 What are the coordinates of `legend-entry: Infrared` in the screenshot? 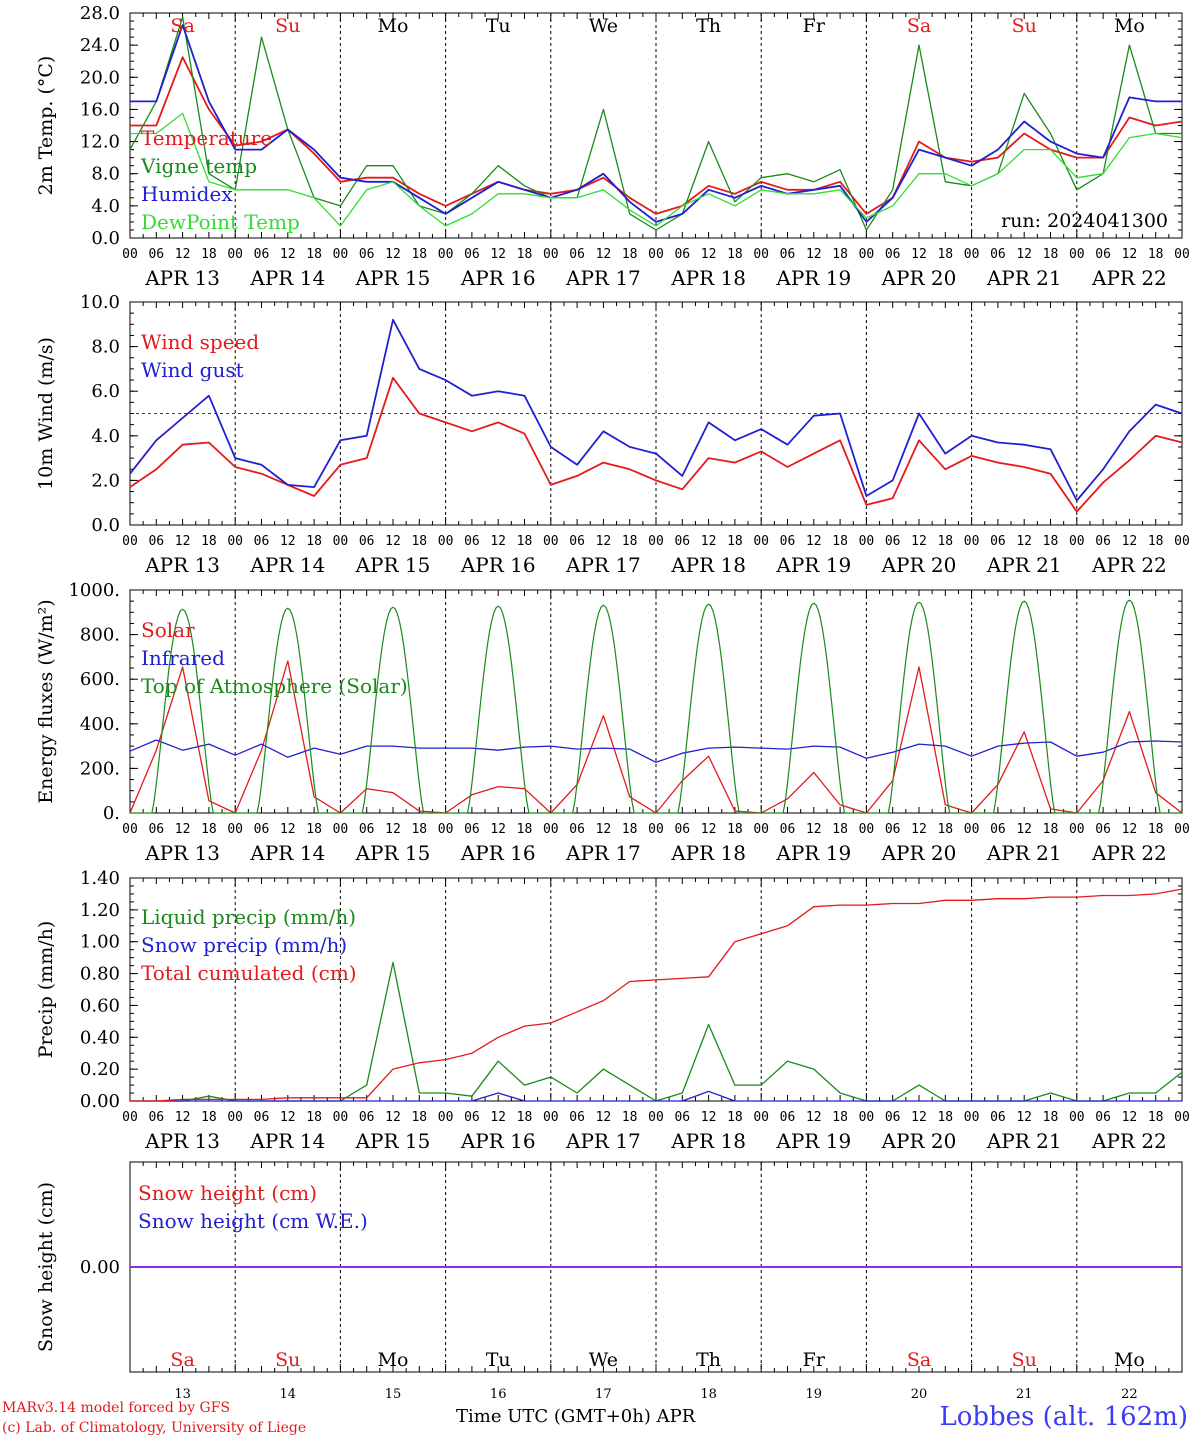 It's located at (183, 658).